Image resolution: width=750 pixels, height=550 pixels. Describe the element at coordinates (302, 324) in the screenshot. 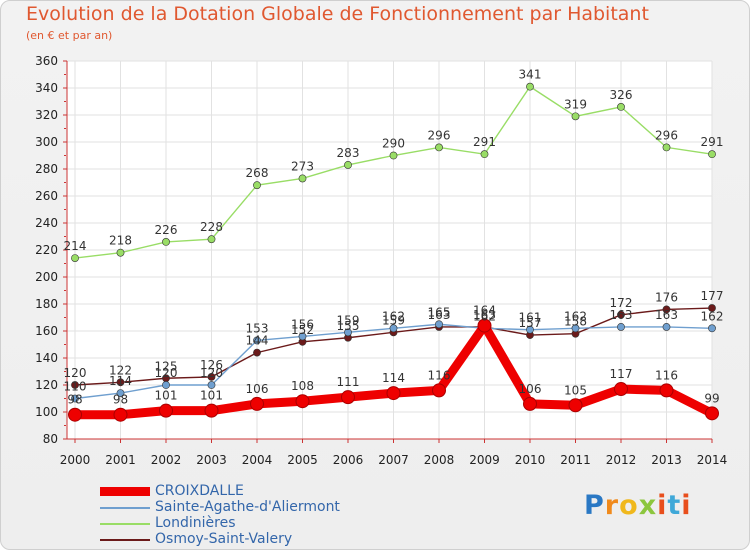

I see `data-label: 156` at that location.